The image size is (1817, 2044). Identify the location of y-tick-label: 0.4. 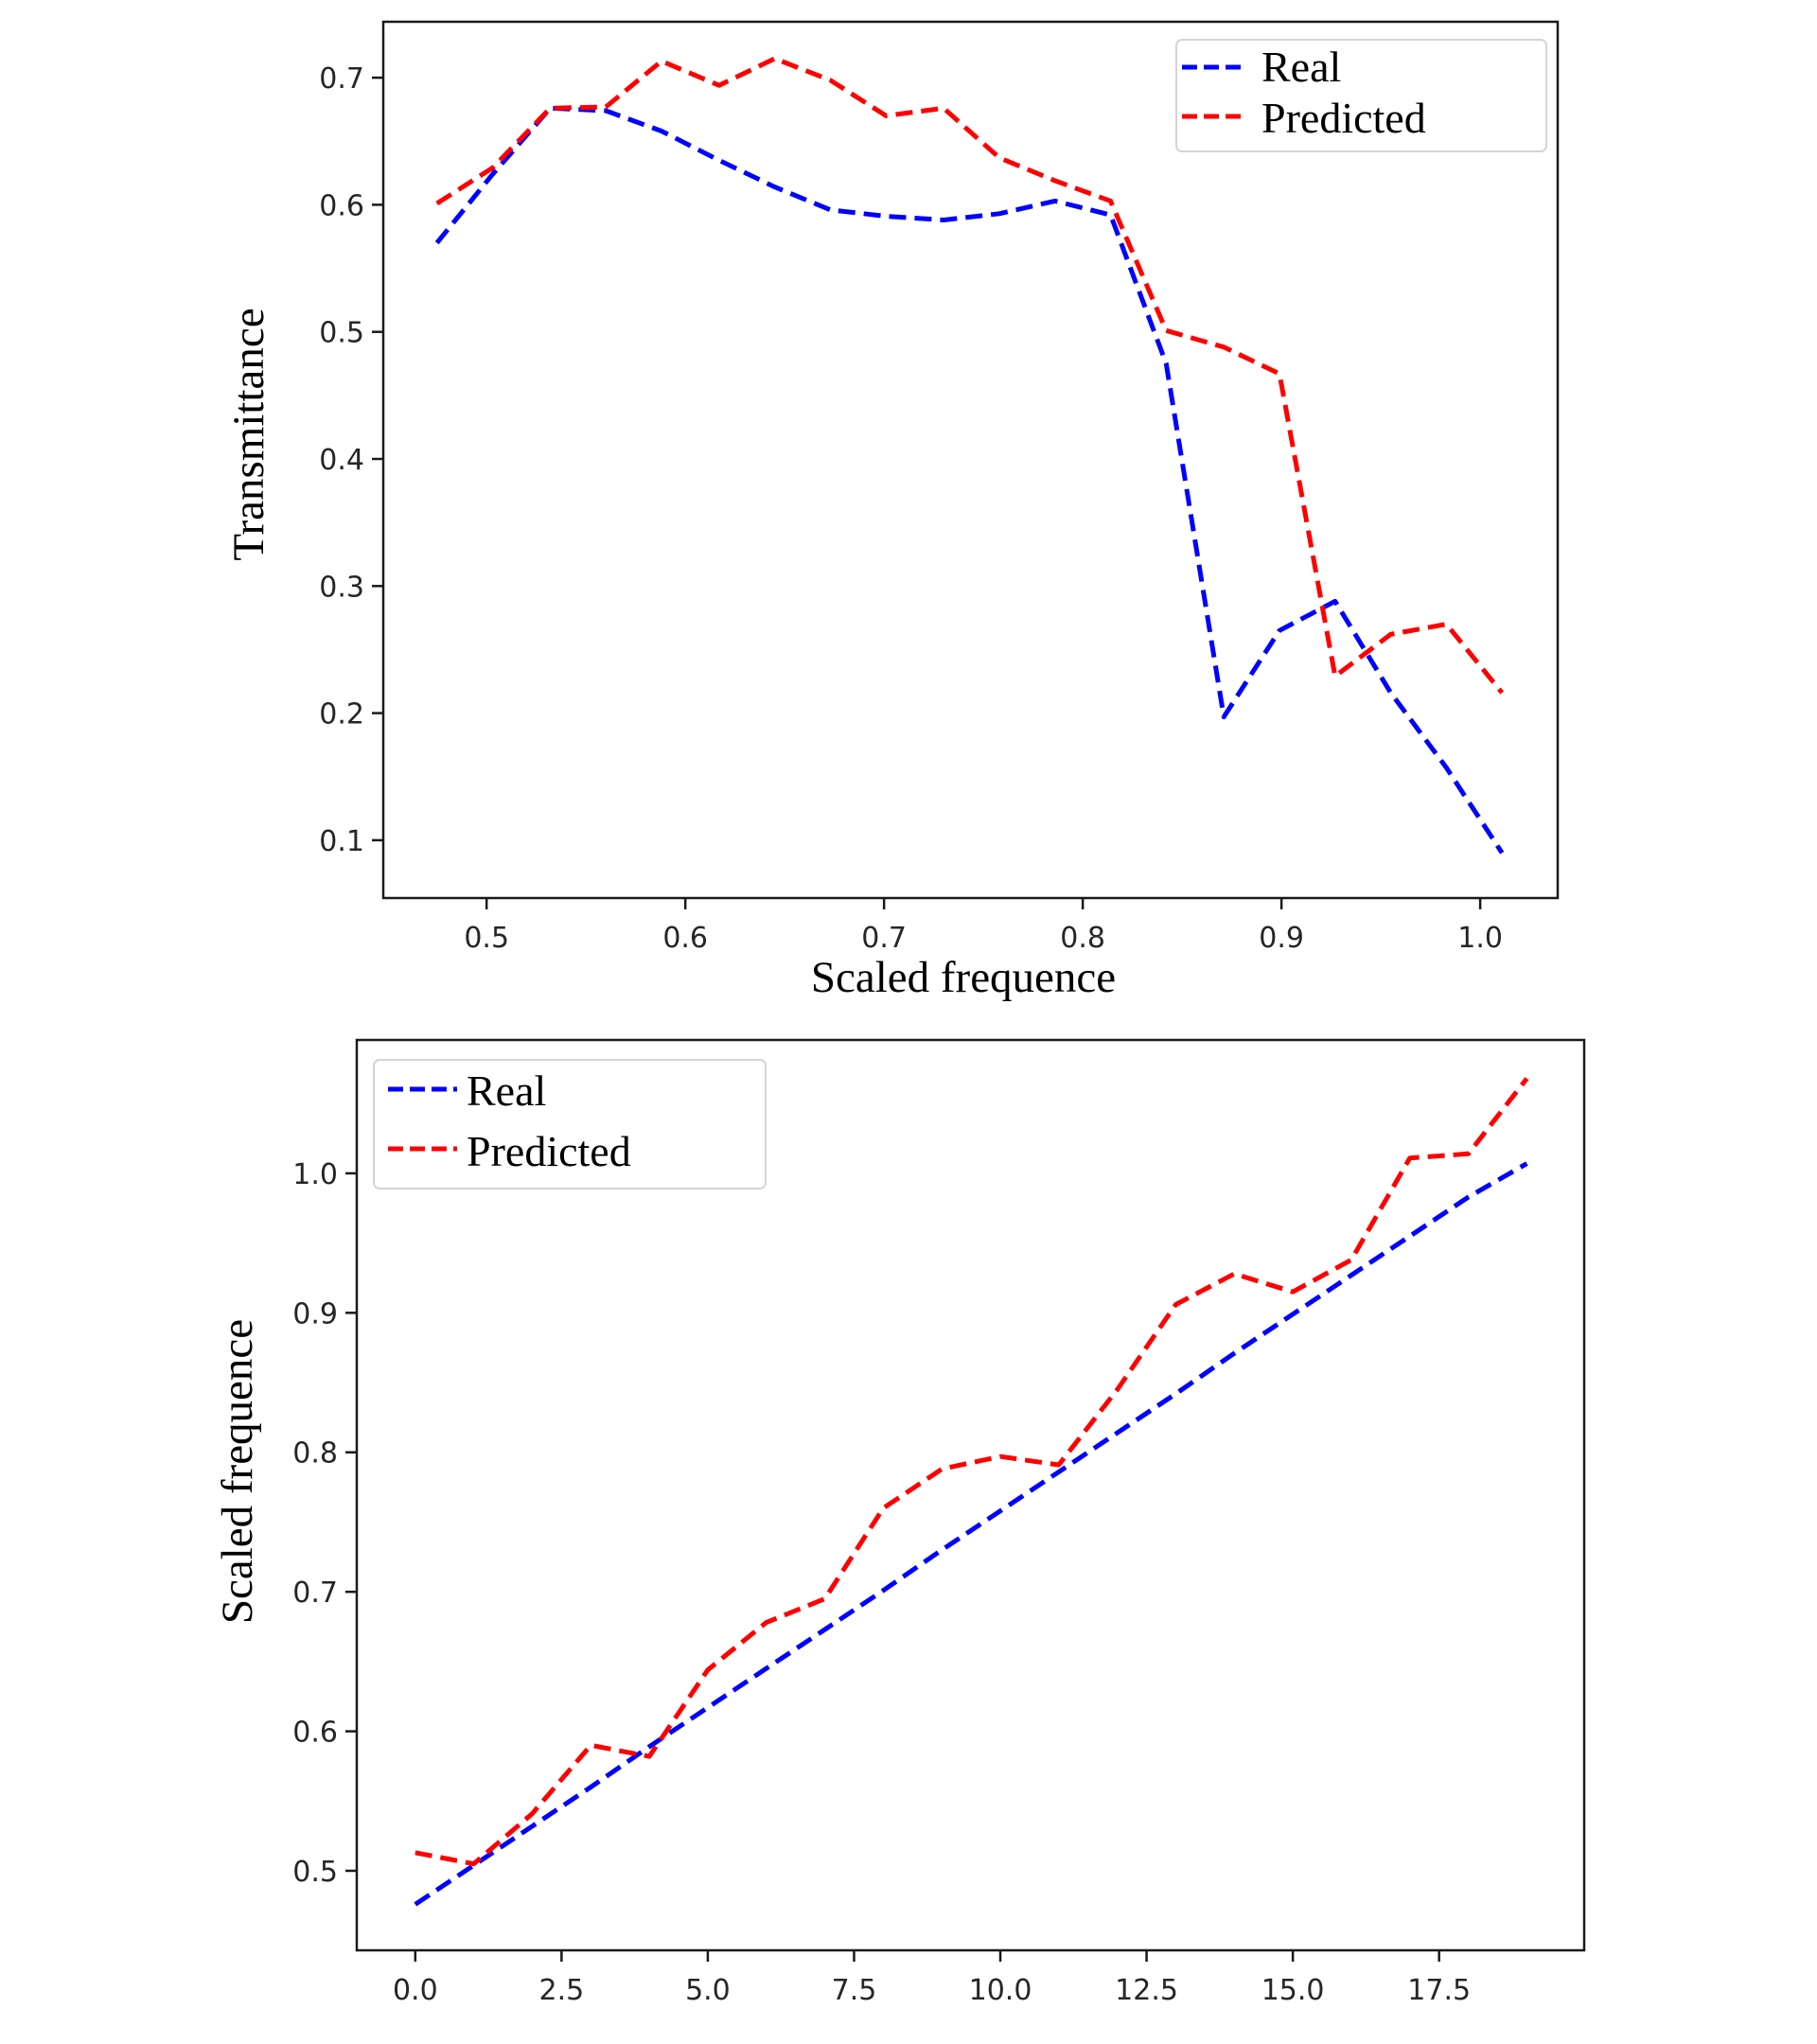
(341, 460).